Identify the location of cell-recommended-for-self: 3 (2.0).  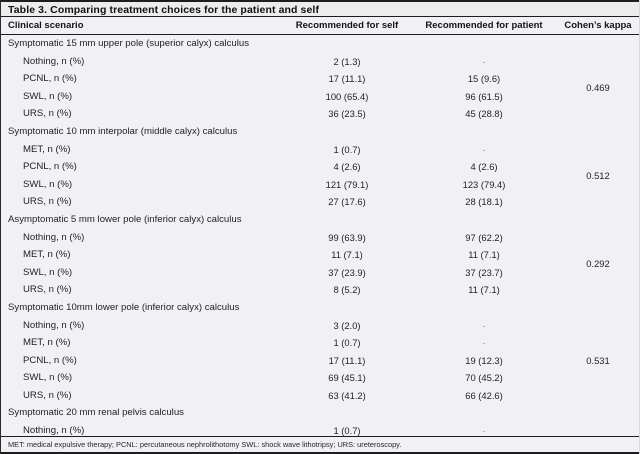
(347, 325).